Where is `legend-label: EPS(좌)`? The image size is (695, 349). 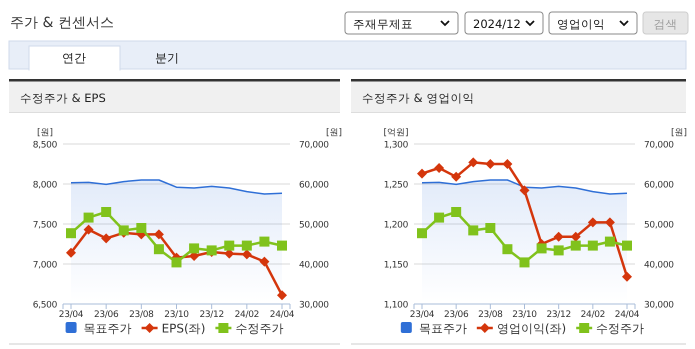 legend-label: EPS(좌) is located at coordinates (184, 329).